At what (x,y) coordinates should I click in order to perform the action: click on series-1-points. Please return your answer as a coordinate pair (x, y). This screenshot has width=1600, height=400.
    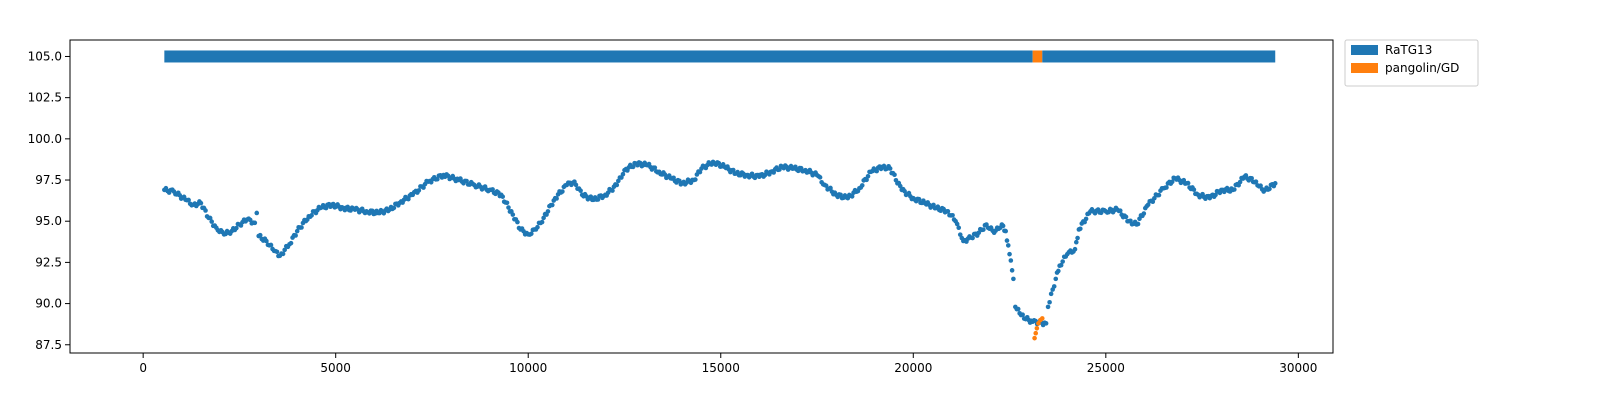
    Looking at the image, I should click on (1038, 328).